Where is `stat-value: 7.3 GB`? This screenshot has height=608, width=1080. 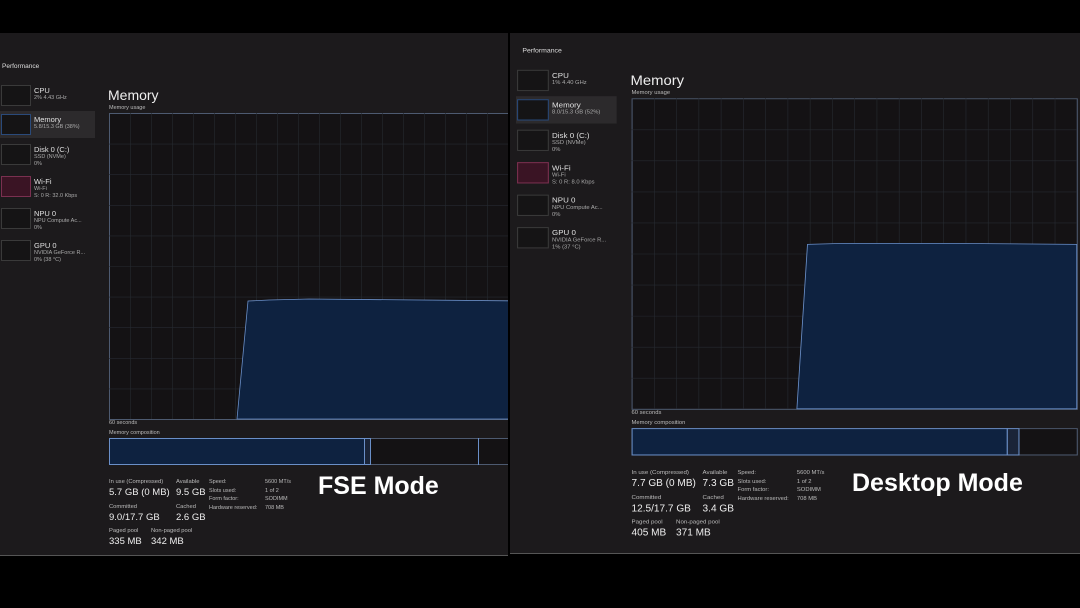
stat-value: 7.3 GB is located at coordinates (718, 483).